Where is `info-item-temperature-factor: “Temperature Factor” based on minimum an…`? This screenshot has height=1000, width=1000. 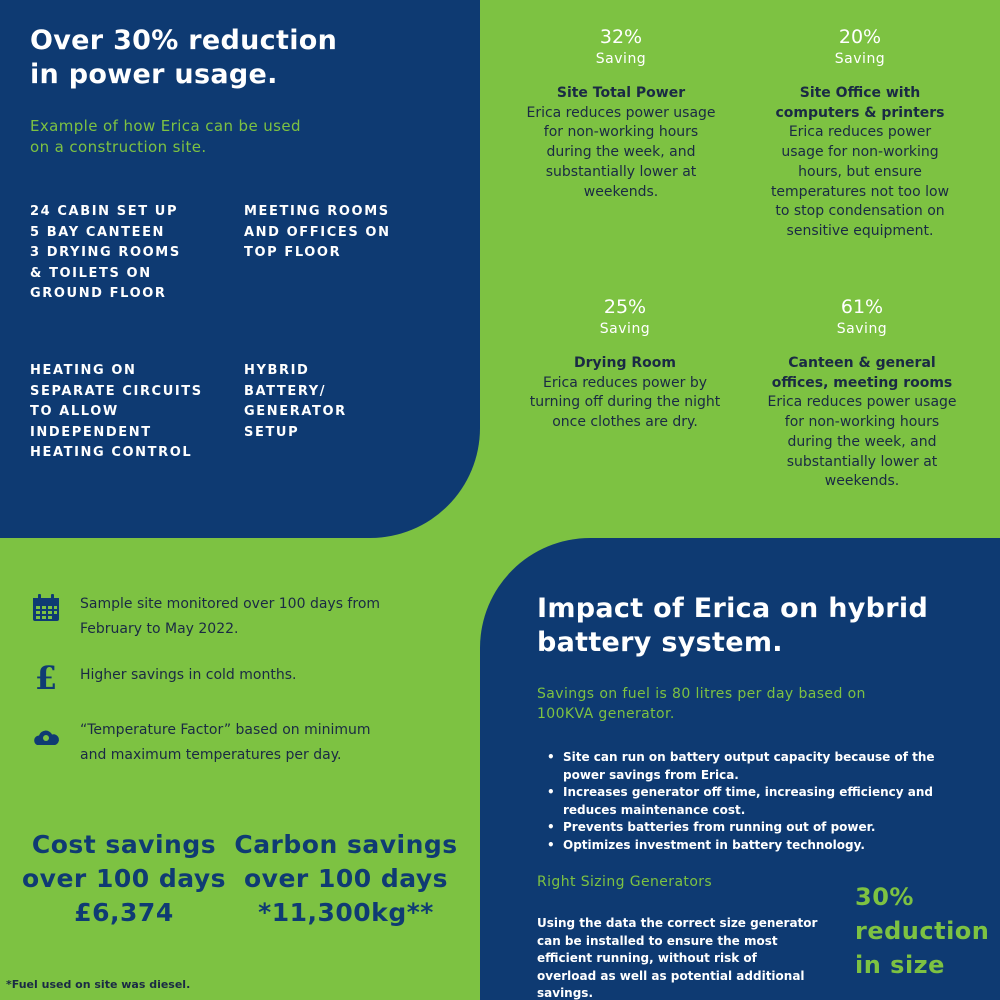
info-item-temperature-factor: “Temperature Factor” based on minimum an… is located at coordinates (240, 743).